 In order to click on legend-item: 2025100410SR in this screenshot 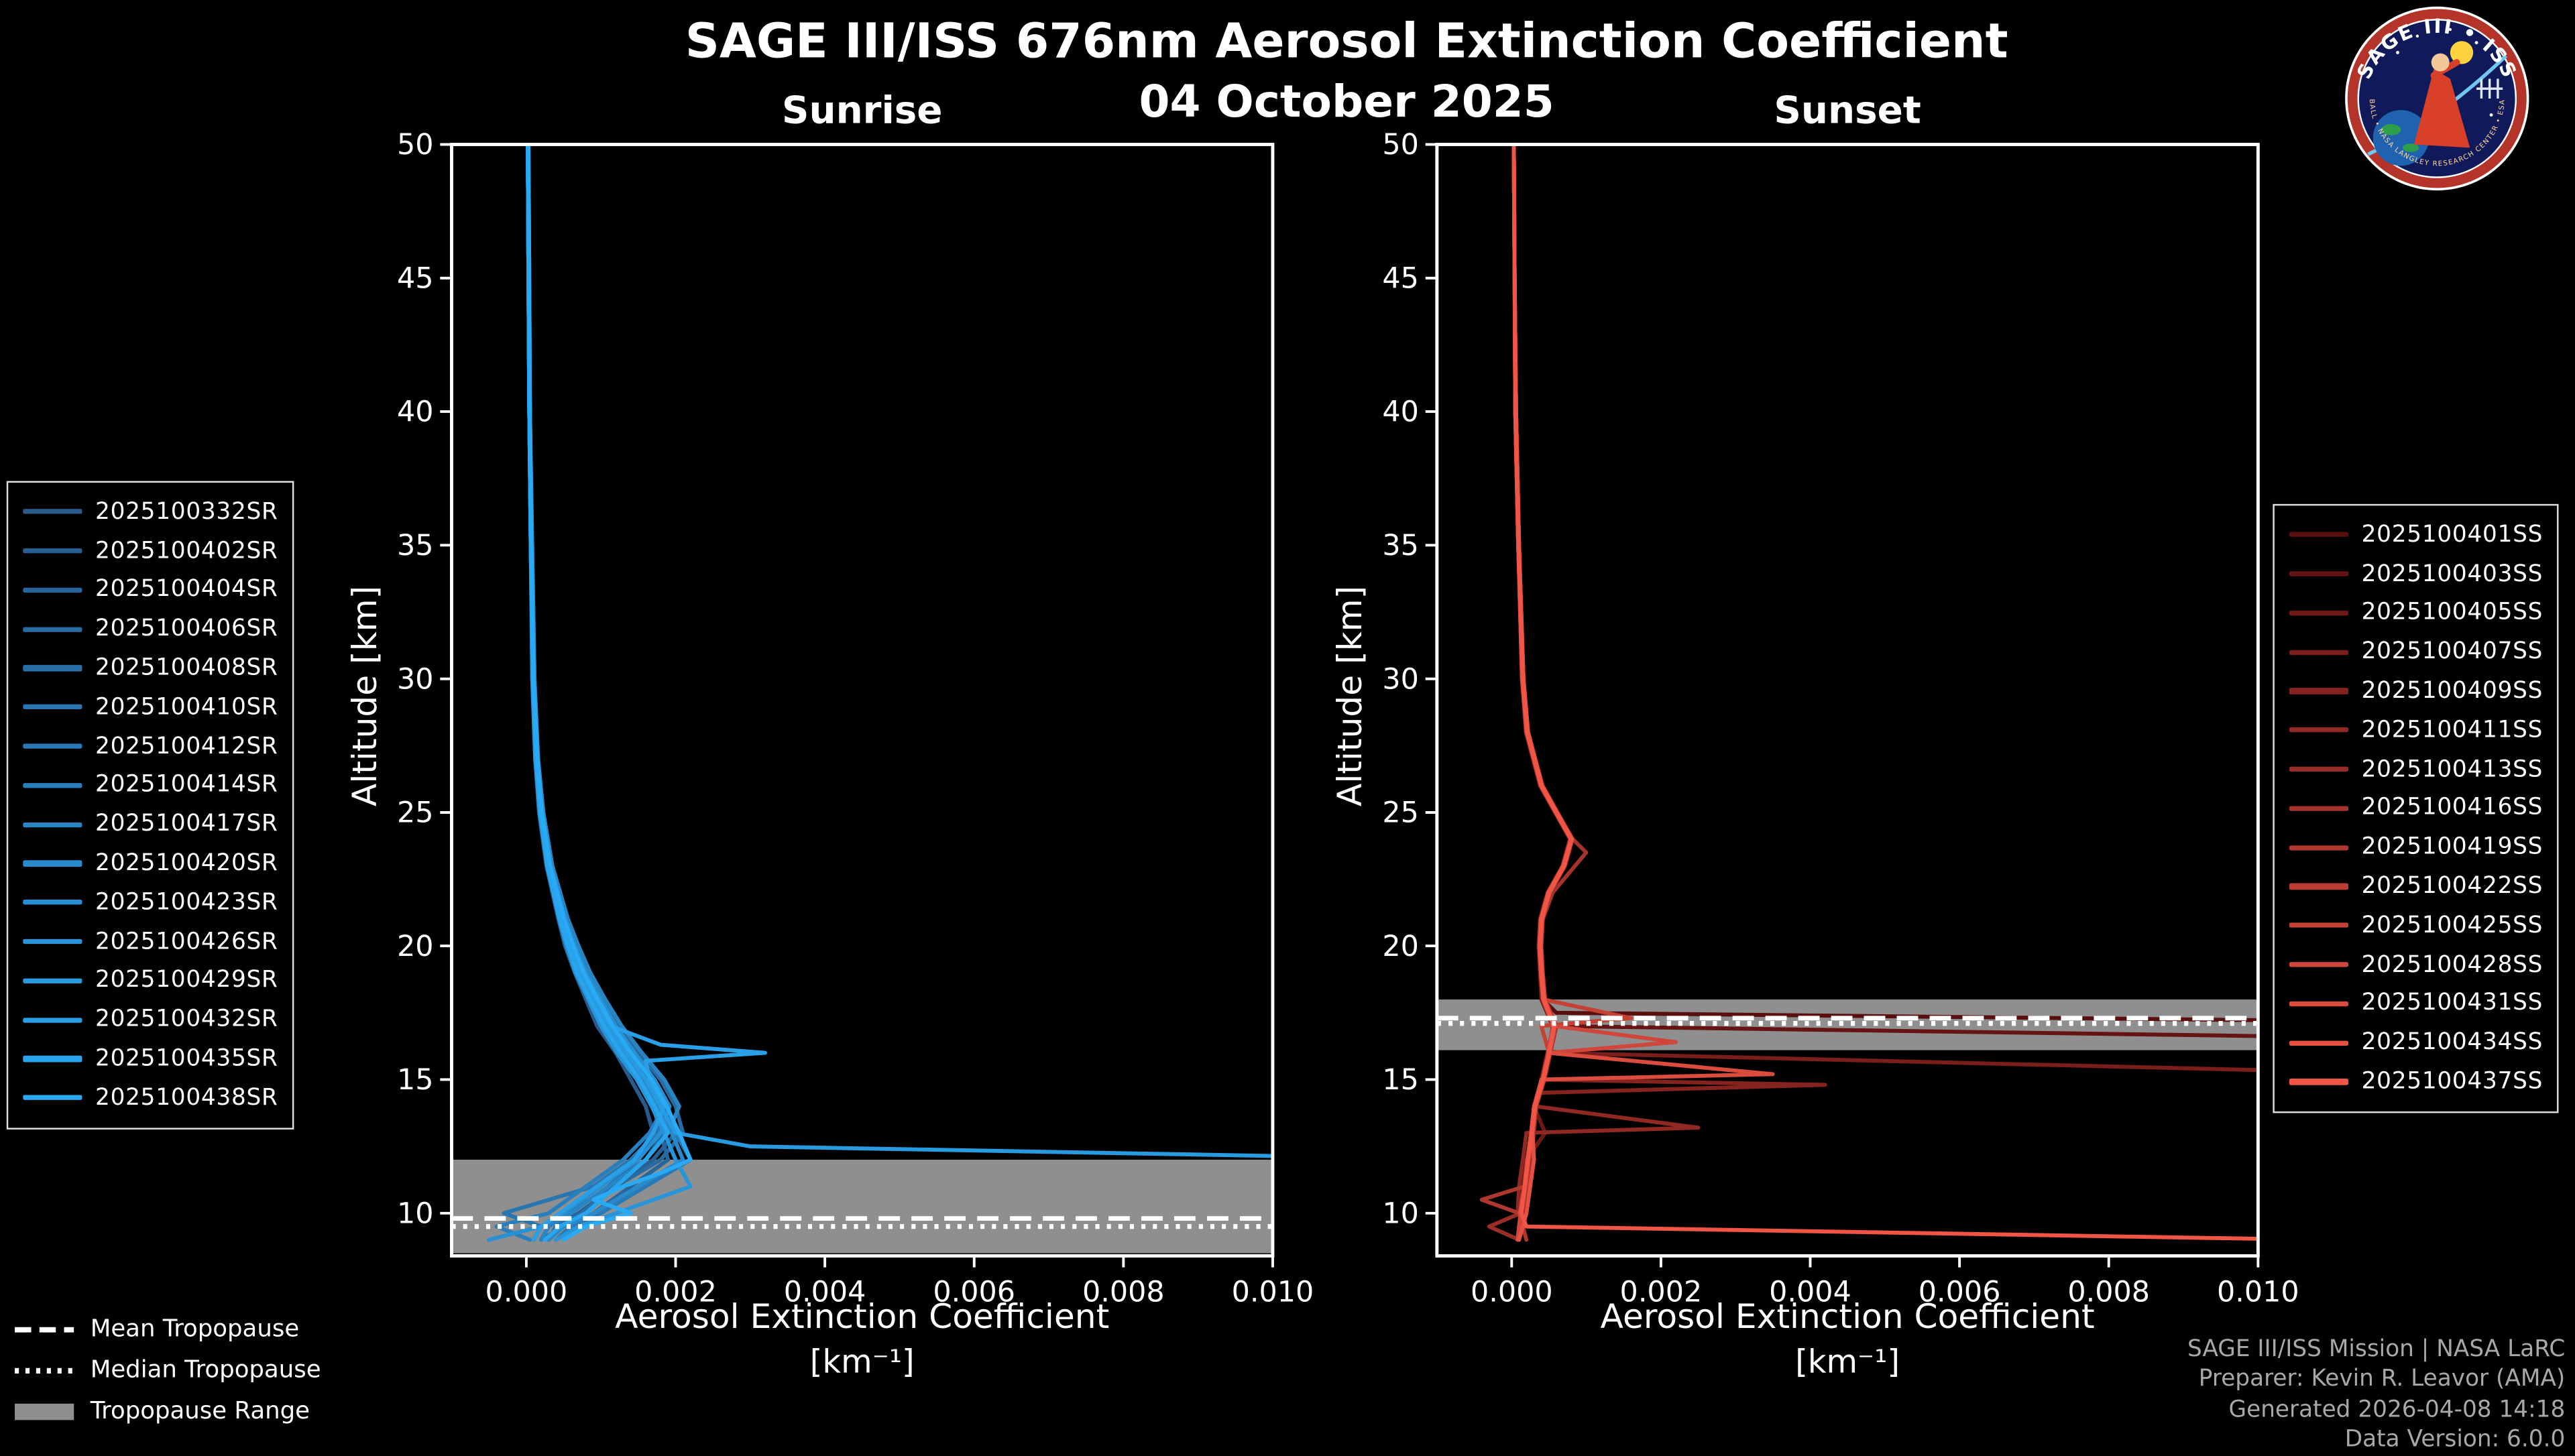, I will do `click(150, 707)`.